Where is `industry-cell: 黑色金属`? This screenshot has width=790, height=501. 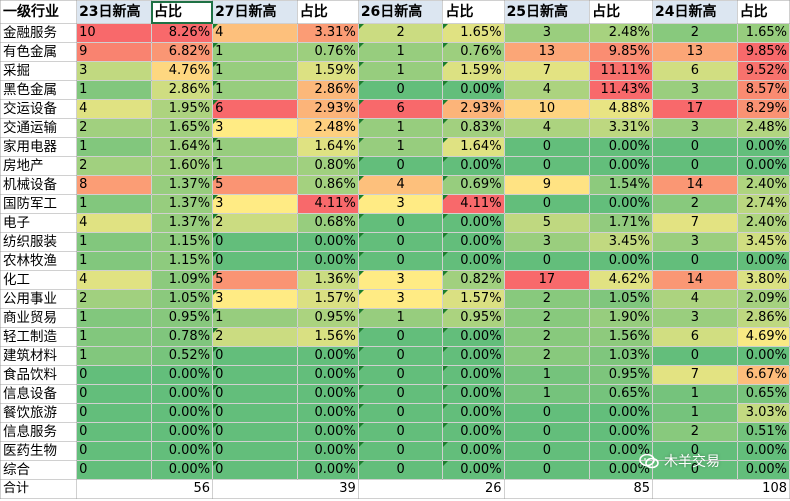
industry-cell: 黑色金属 is located at coordinates (39, 90).